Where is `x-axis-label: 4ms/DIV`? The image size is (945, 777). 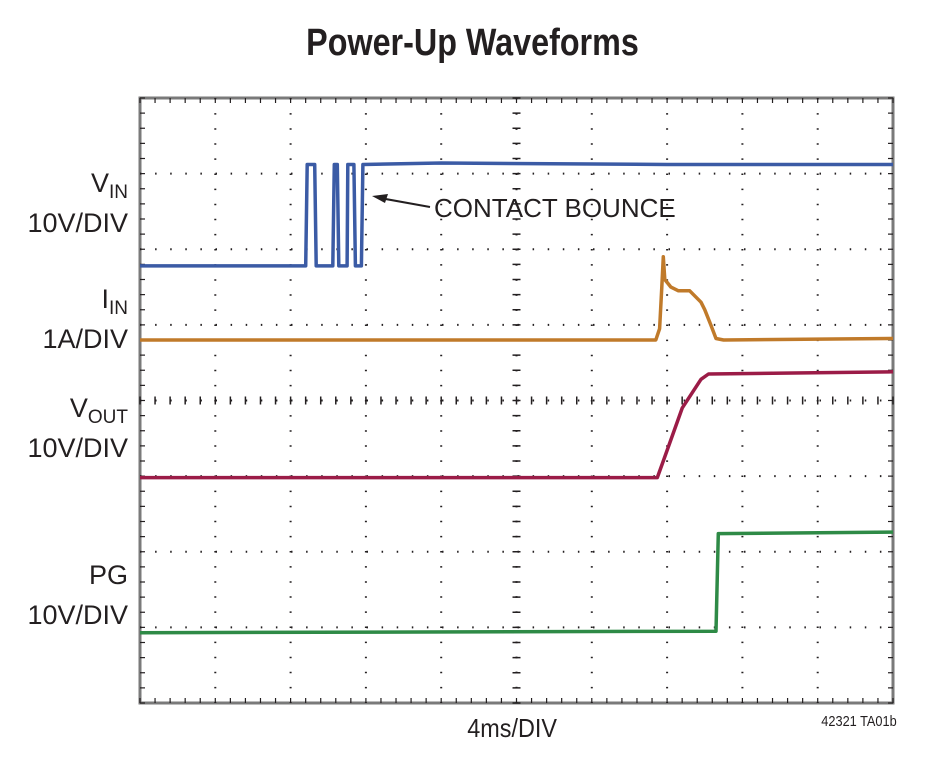 x-axis-label: 4ms/DIV is located at coordinates (512, 728).